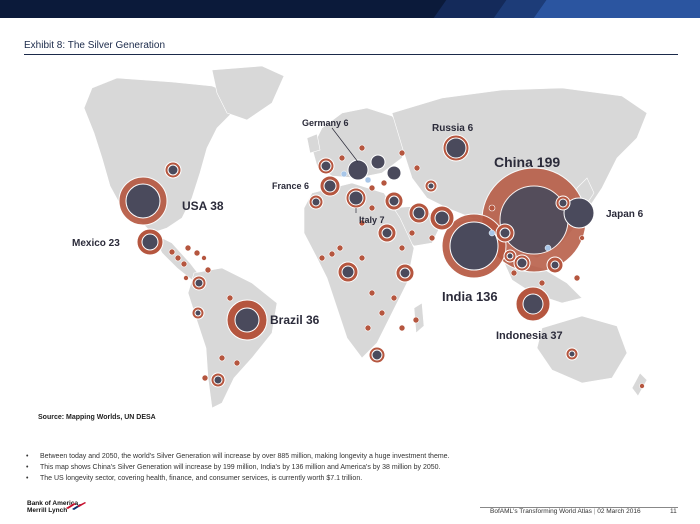  Describe the element at coordinates (345, 170) in the screenshot. I see `leader-lines` at that location.